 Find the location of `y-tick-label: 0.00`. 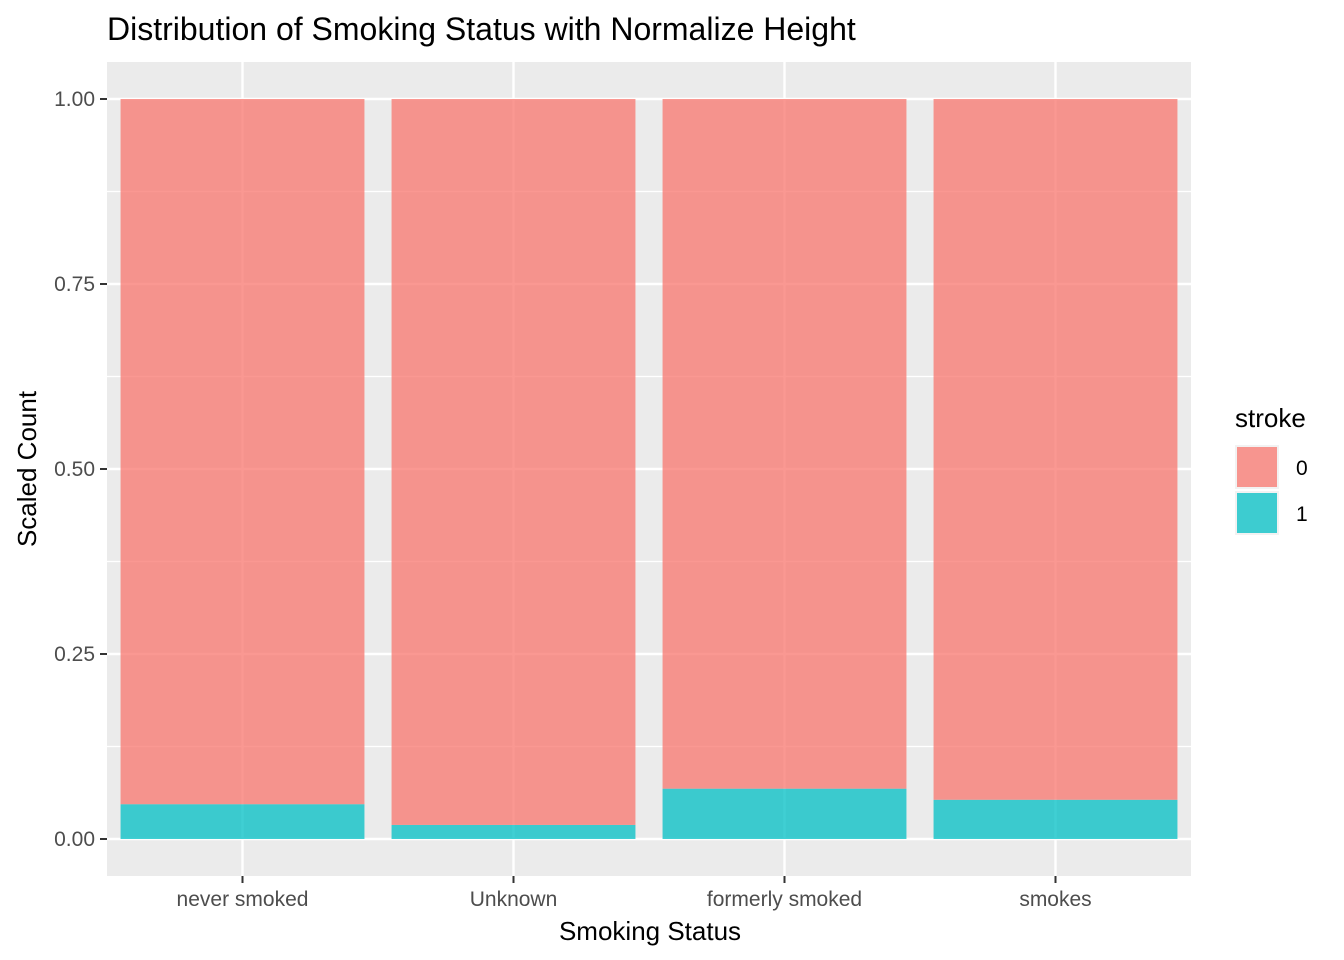

y-tick-label: 0.00 is located at coordinates (74, 839).